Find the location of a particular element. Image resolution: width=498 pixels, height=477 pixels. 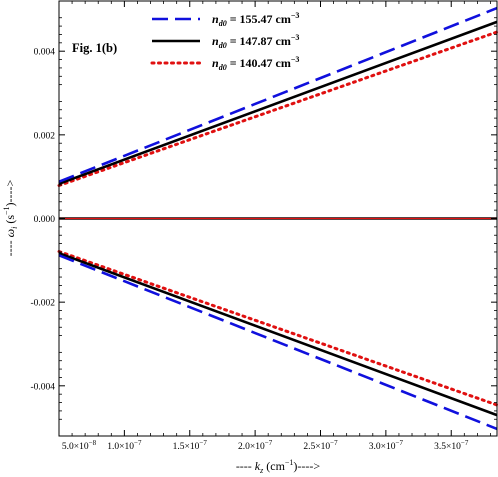

x-axis-label-var: k is located at coordinates (258, 466).